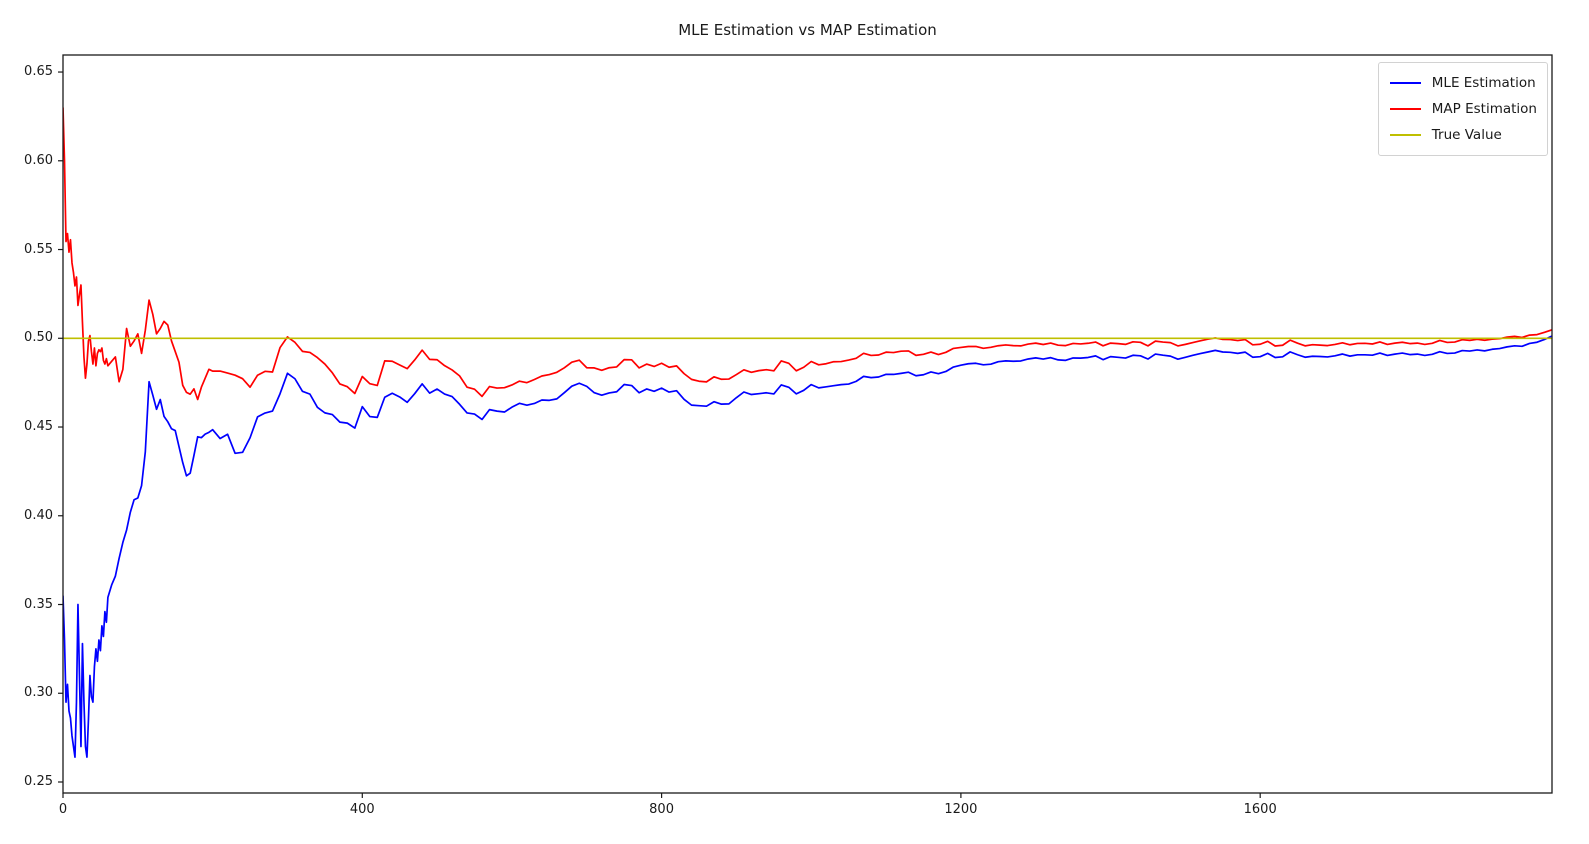 This screenshot has height=844, width=1589. I want to click on x-tick-label: 1200, so click(961, 809).